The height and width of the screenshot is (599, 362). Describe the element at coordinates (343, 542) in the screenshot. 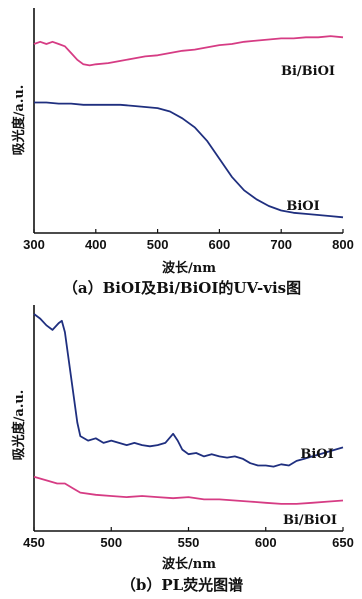

I see `panel-b-x-tick-label: 650` at that location.